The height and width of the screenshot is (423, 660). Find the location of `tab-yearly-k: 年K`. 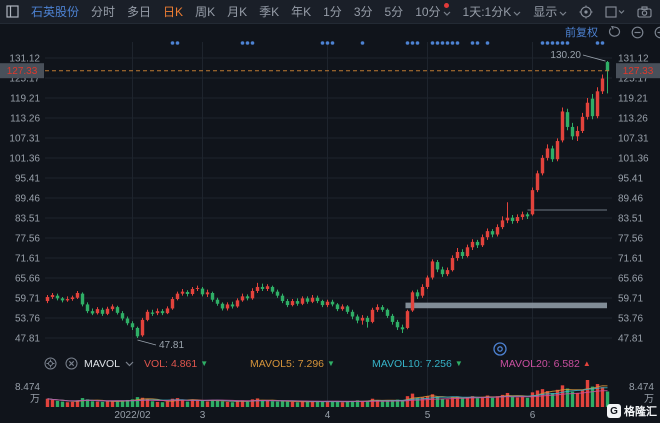

tab-yearly-k: 年K is located at coordinates (301, 12).